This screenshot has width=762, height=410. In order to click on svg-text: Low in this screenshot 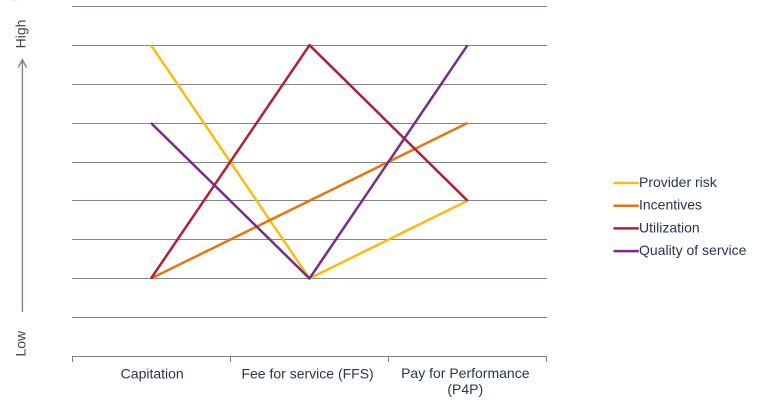, I will do `click(21, 343)`.